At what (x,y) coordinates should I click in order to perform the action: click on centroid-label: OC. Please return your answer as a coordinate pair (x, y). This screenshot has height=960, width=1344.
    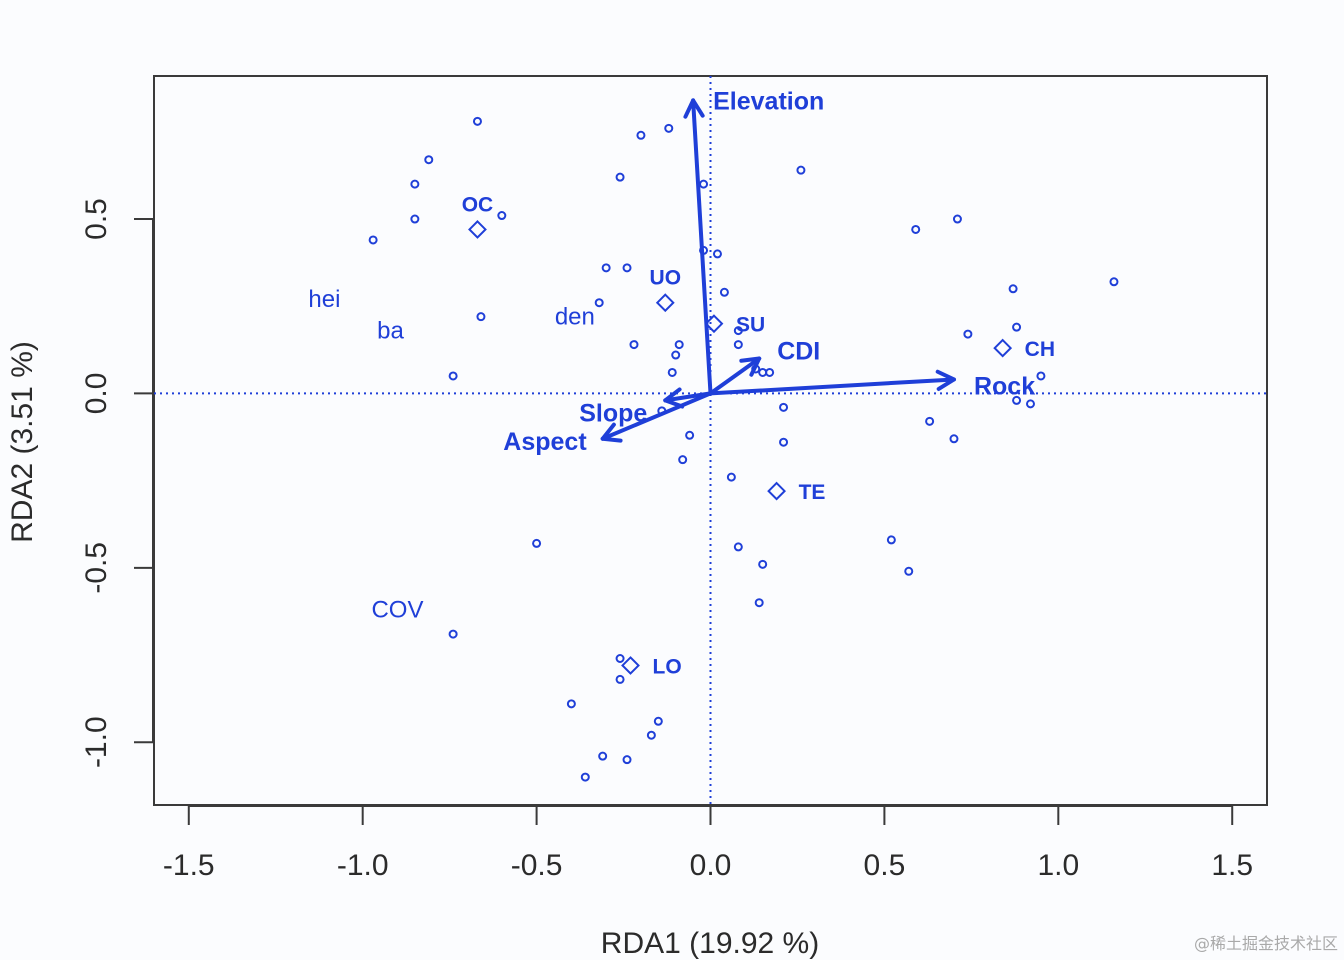
    Looking at the image, I should click on (478, 204).